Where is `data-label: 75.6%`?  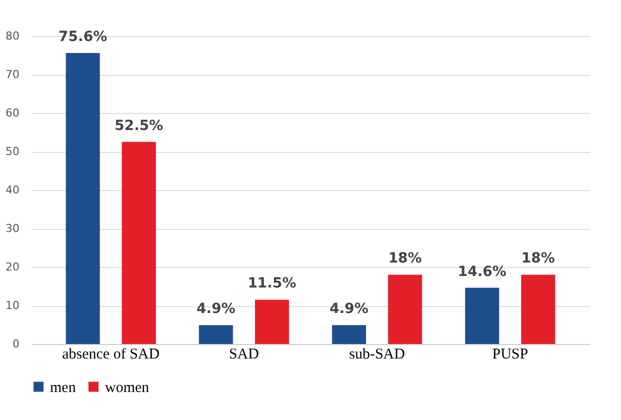 data-label: 75.6% is located at coordinates (83, 36).